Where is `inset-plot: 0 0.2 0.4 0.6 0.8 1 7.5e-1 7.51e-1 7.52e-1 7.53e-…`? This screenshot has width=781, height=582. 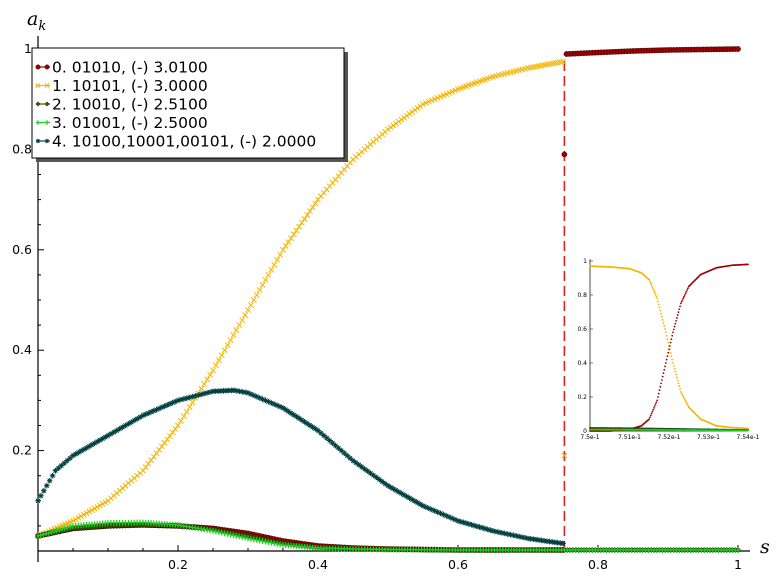 inset-plot: 0 0.2 0.4 0.6 0.8 1 7.5e-1 7.51e-1 7.52e-1 7.53e-… is located at coordinates (663, 348).